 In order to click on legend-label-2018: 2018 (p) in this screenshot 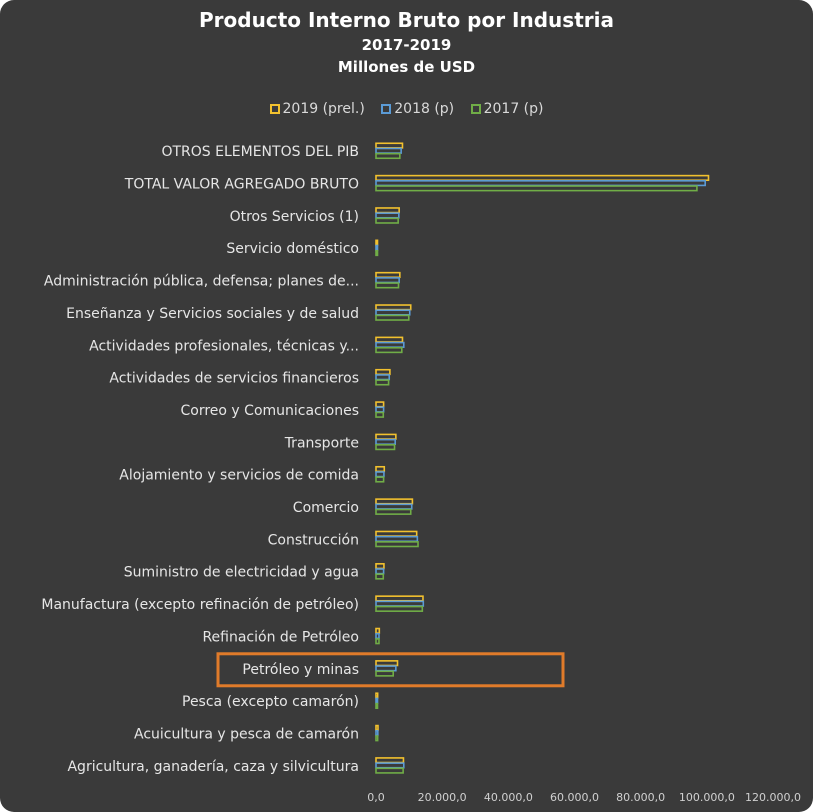, I will do `click(424, 109)`.